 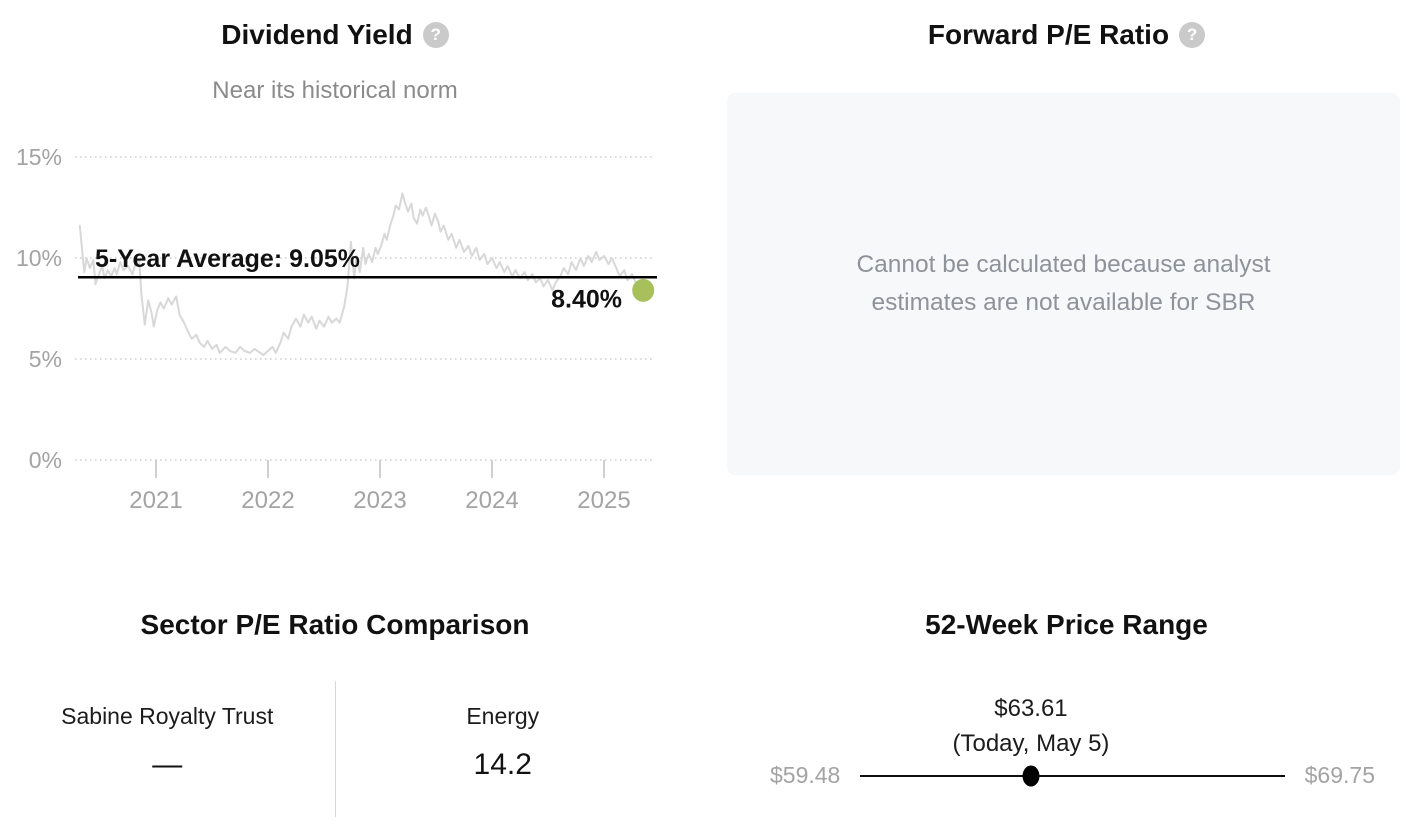 I want to click on price-range-max-label: $69.75, so click(x=1339, y=775).